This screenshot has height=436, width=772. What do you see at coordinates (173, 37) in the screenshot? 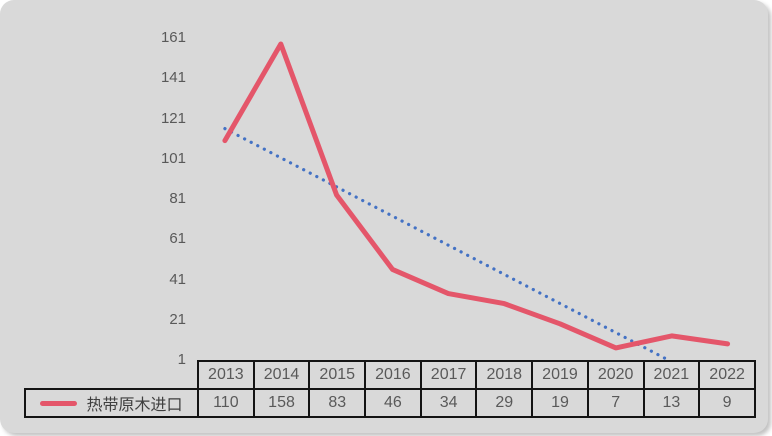
I see `y-axis-tick-label: 161` at bounding box center [173, 37].